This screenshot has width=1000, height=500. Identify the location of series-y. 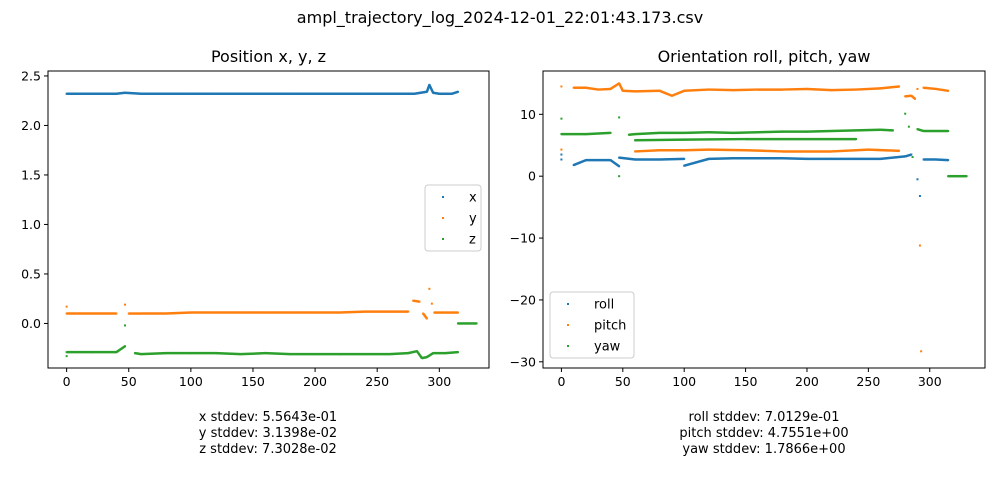
(262, 303).